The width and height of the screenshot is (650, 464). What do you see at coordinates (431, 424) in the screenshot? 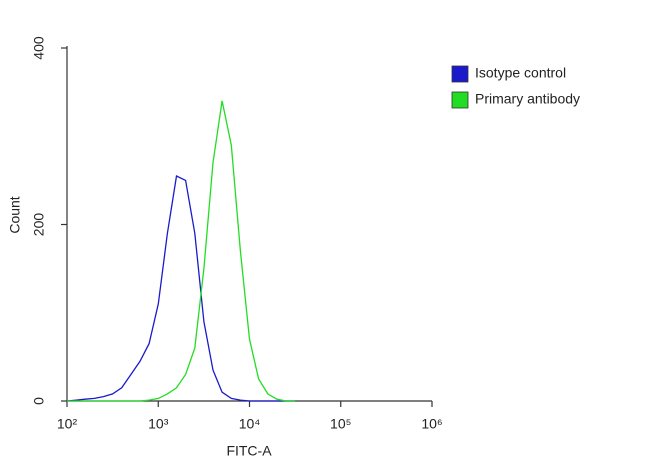
I see `x-tick-label: 10⁶` at bounding box center [431, 424].